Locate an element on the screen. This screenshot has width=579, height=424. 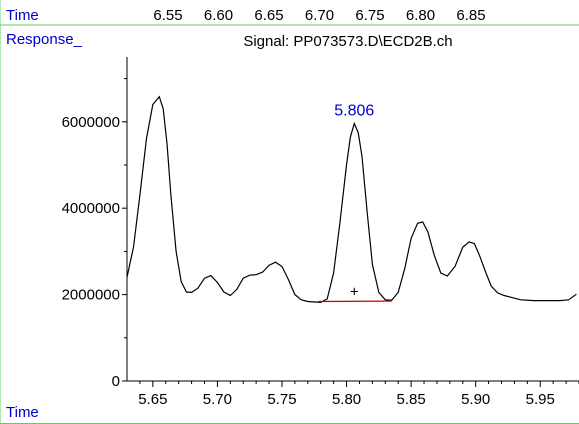
top-tick-label: 6.80 is located at coordinates (420, 15).